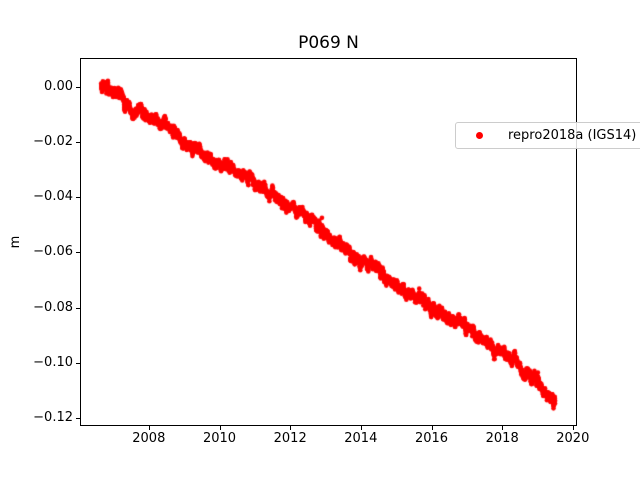  I want to click on y-tick-label: −0.12, so click(53, 417).